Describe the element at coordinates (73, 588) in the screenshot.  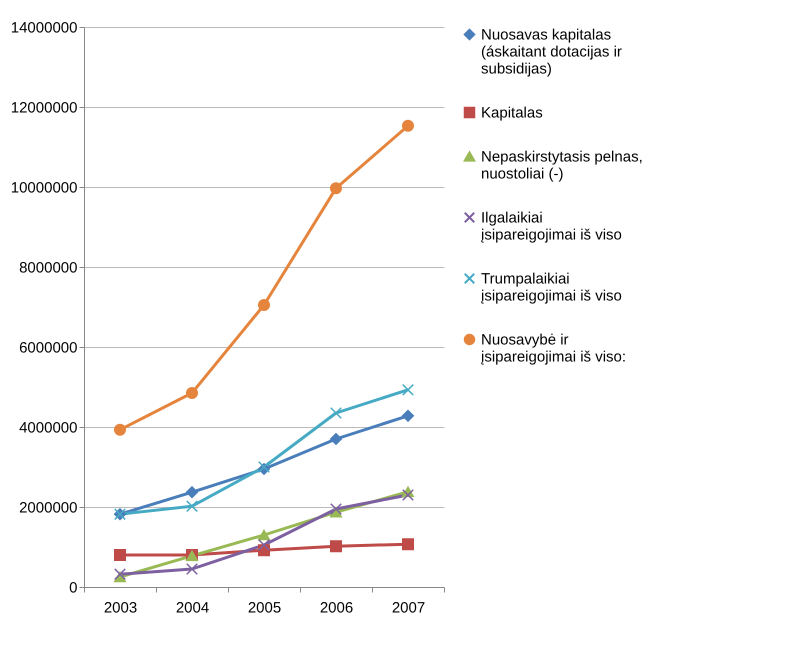
I see `y-tick-label: 0` at that location.